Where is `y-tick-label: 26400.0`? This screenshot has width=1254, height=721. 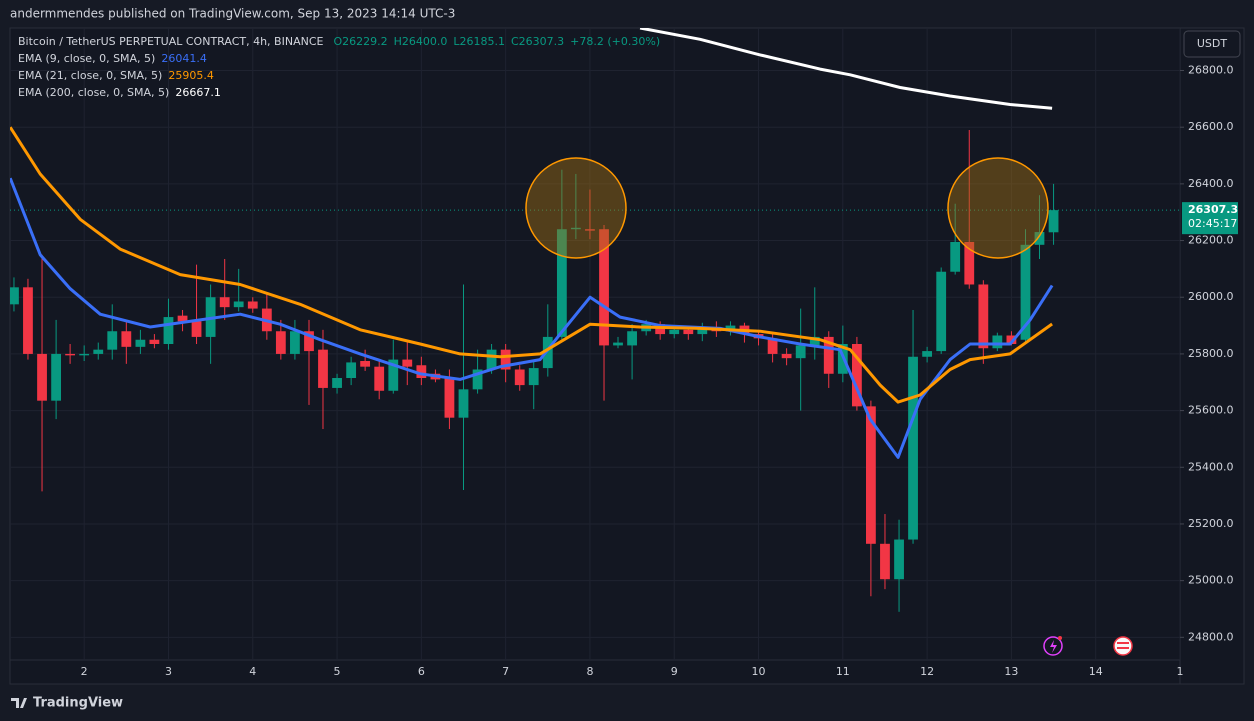 y-tick-label: 26400.0 is located at coordinates (1211, 183).